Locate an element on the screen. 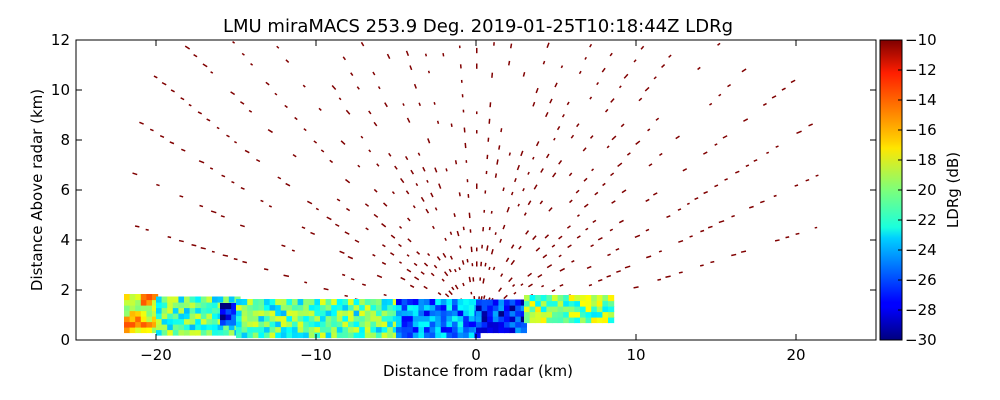 This screenshot has width=1000, height=400. x-axis-label: Distance from radar (km) is located at coordinates (478, 371).